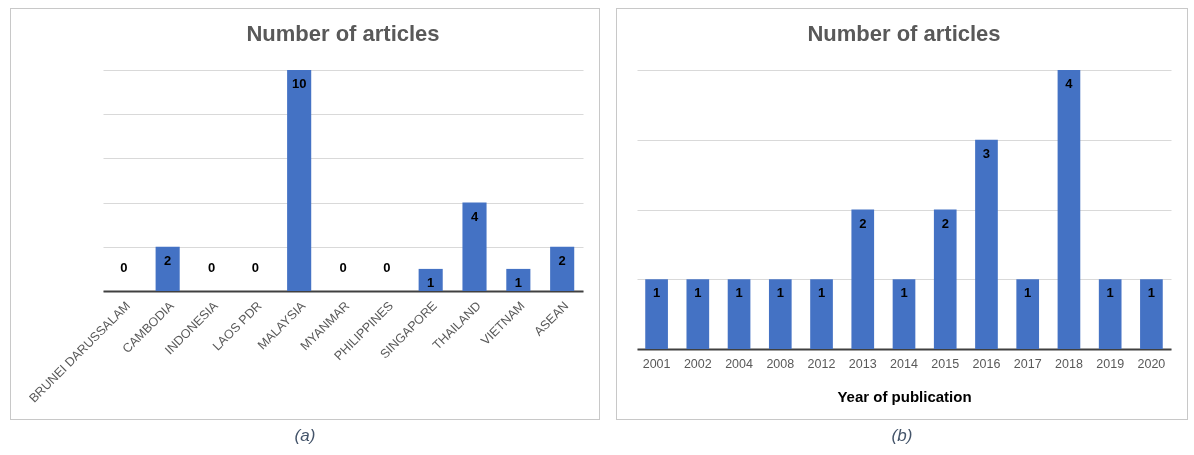  What do you see at coordinates (821, 363) in the screenshot?
I see `x-tick-label: 2012` at bounding box center [821, 363].